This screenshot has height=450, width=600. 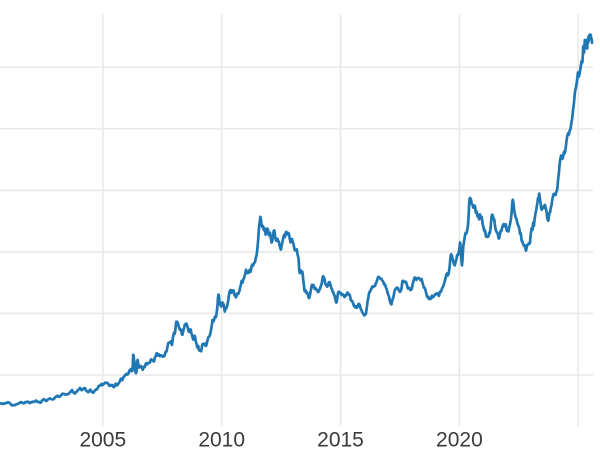 What do you see at coordinates (221, 439) in the screenshot?
I see `svg-text: 2010` at bounding box center [221, 439].